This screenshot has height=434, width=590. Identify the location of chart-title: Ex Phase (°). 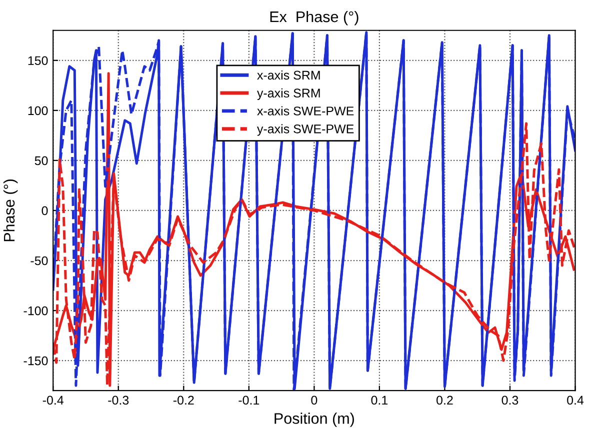
(314, 18).